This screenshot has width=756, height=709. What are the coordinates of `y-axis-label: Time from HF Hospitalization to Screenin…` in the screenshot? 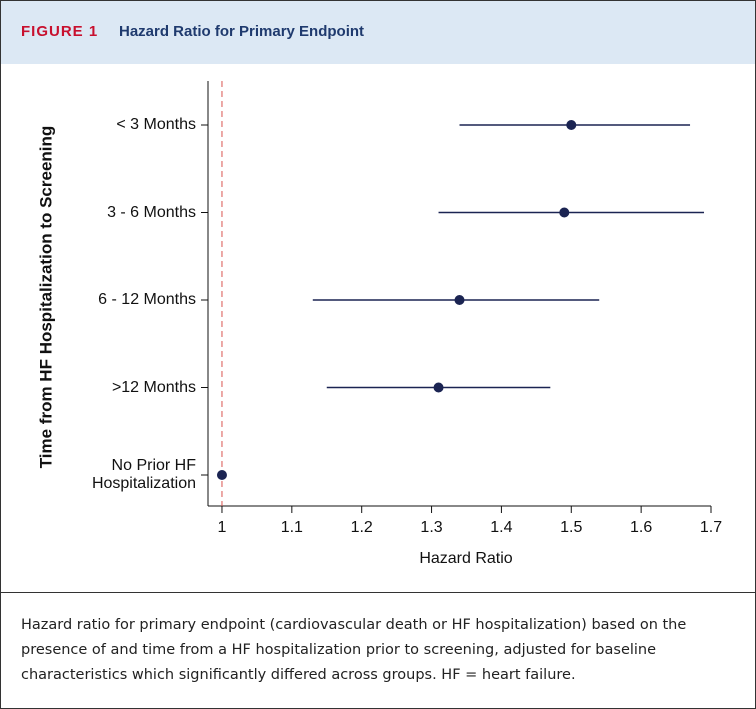 It's located at (45, 297).